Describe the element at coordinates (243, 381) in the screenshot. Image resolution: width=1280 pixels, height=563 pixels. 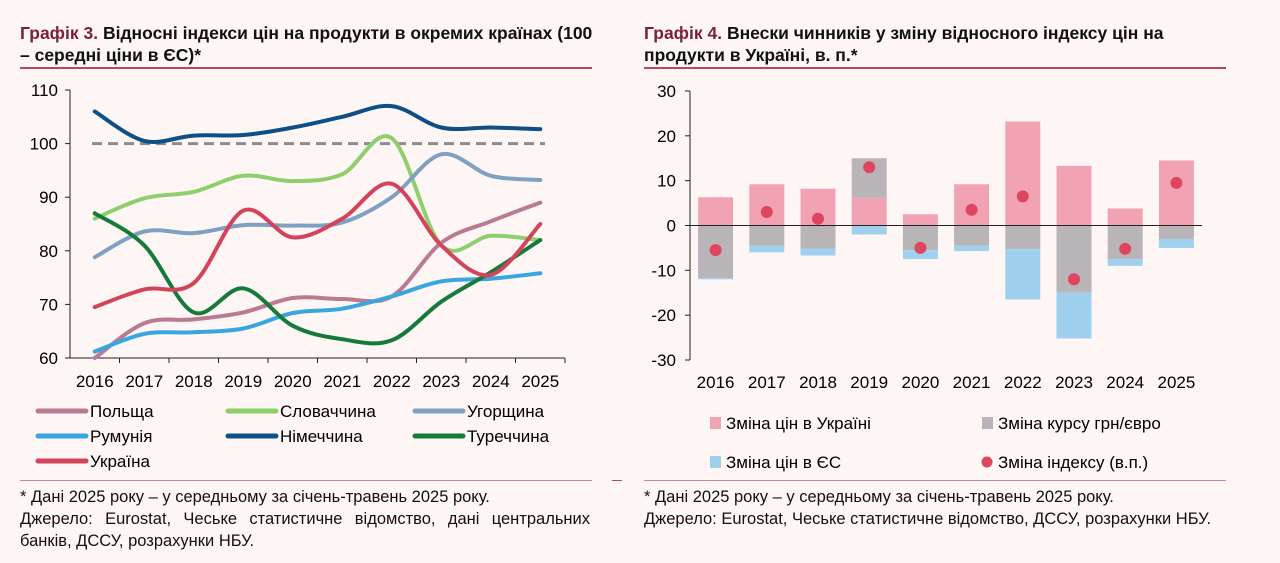
I see `line-x-tick-label: 2019` at that location.